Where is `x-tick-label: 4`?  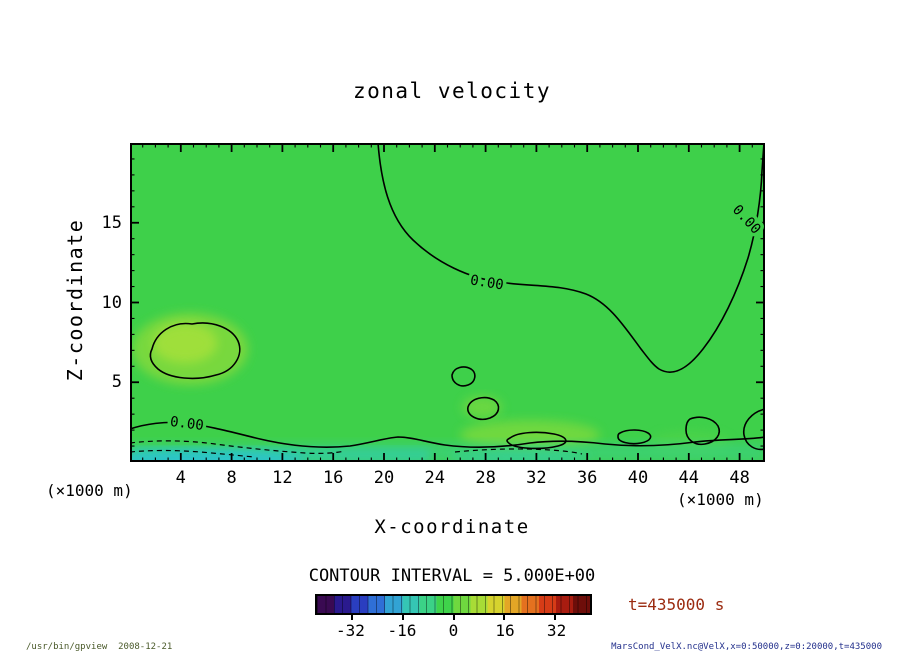
x-tick-label: 4 is located at coordinates (180, 478).